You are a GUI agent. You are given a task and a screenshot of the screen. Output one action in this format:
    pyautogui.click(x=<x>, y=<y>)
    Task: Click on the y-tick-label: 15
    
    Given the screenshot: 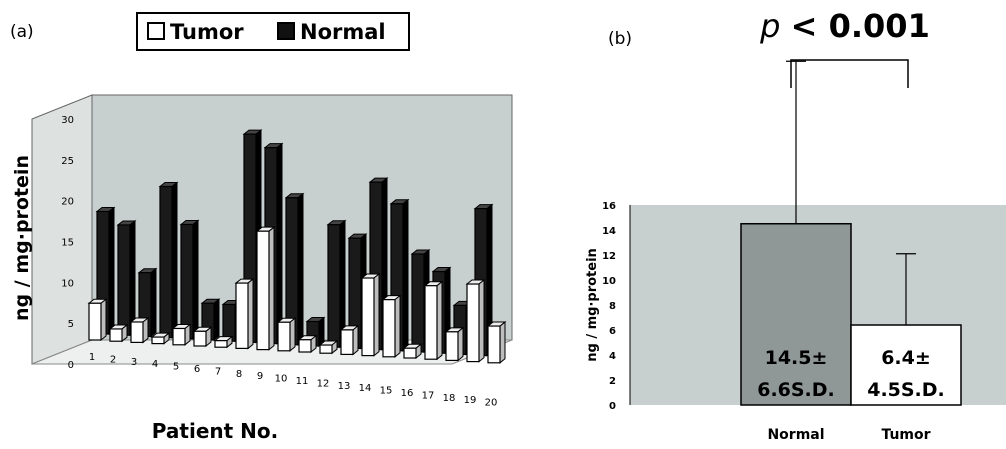 What is the action you would take?
    pyautogui.click(x=67, y=243)
    